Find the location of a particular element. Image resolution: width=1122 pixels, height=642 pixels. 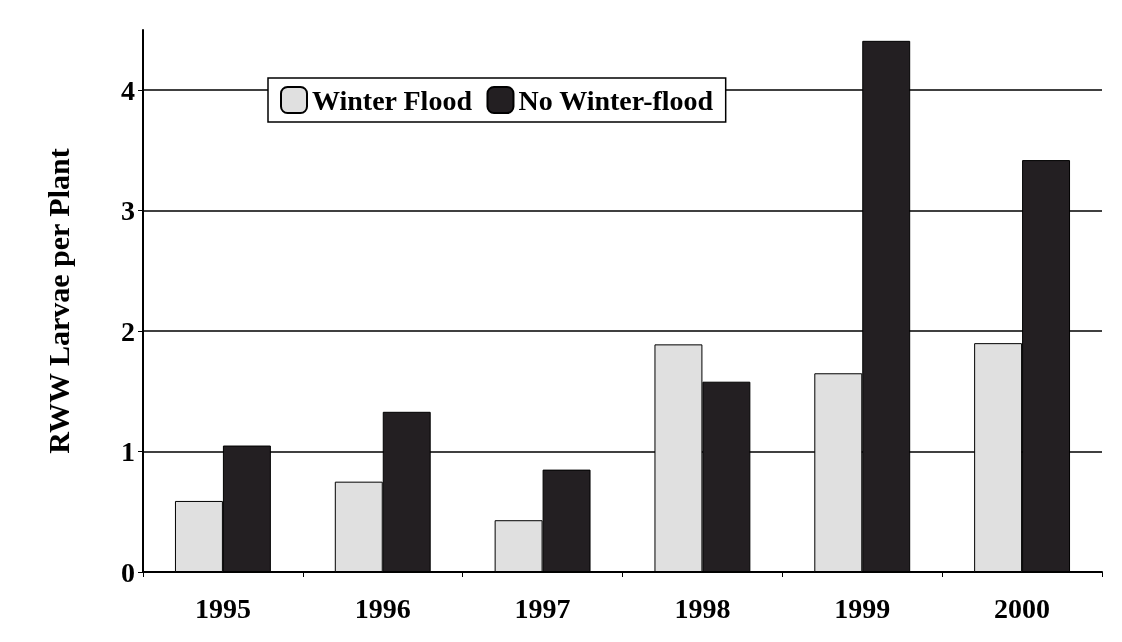

x-tick-label: 1997 is located at coordinates (542, 608).